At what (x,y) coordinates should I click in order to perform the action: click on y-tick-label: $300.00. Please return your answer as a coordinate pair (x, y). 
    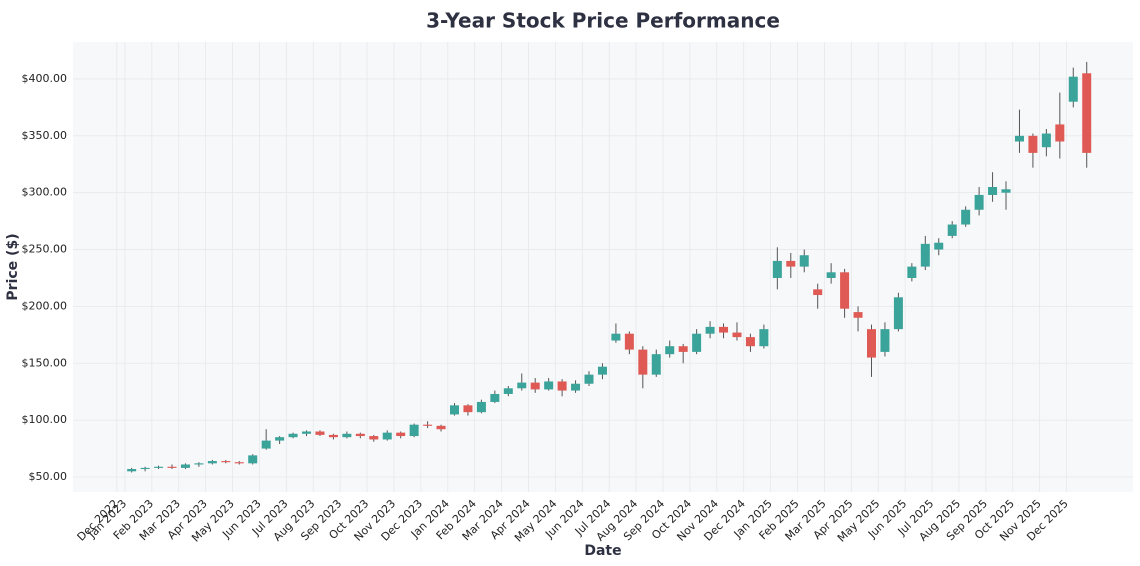
    Looking at the image, I should click on (45, 192).